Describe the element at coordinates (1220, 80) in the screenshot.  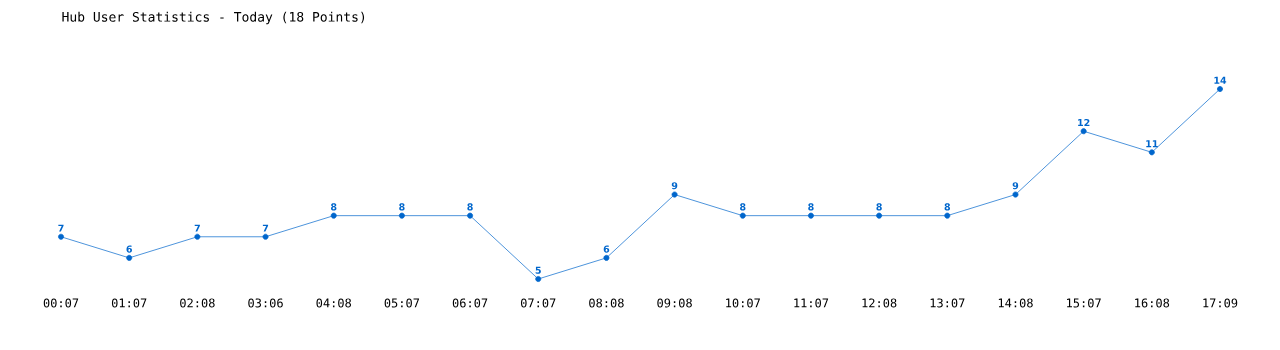
I see `data-label: 14` at that location.